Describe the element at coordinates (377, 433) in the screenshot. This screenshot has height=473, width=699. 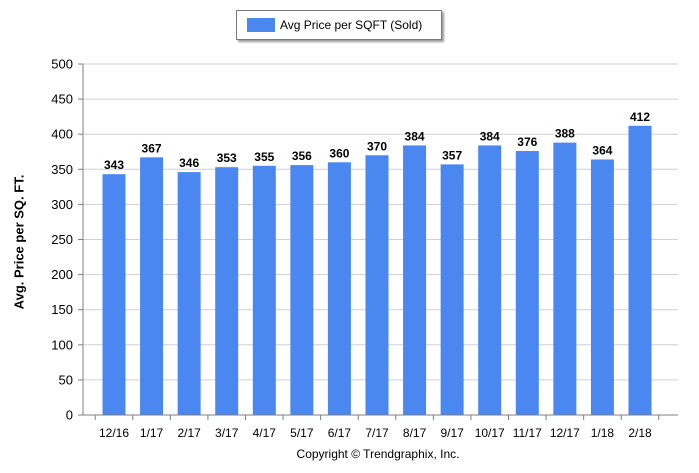
I see `x-tick-label: 7/17` at that location.